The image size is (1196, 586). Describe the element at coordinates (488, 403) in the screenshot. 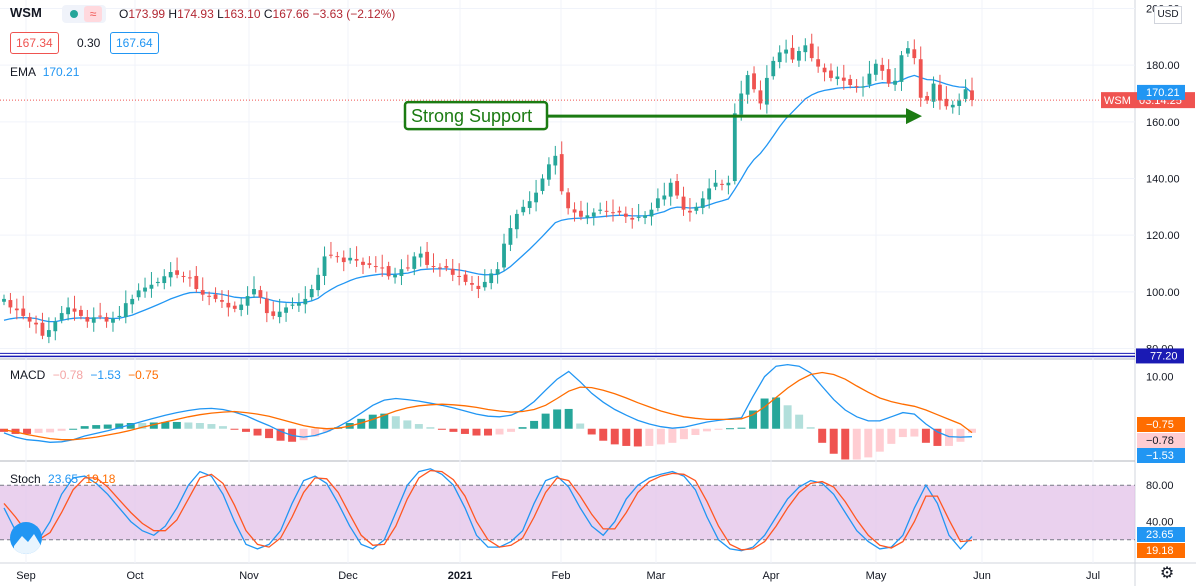

I see `macd-line` at that location.